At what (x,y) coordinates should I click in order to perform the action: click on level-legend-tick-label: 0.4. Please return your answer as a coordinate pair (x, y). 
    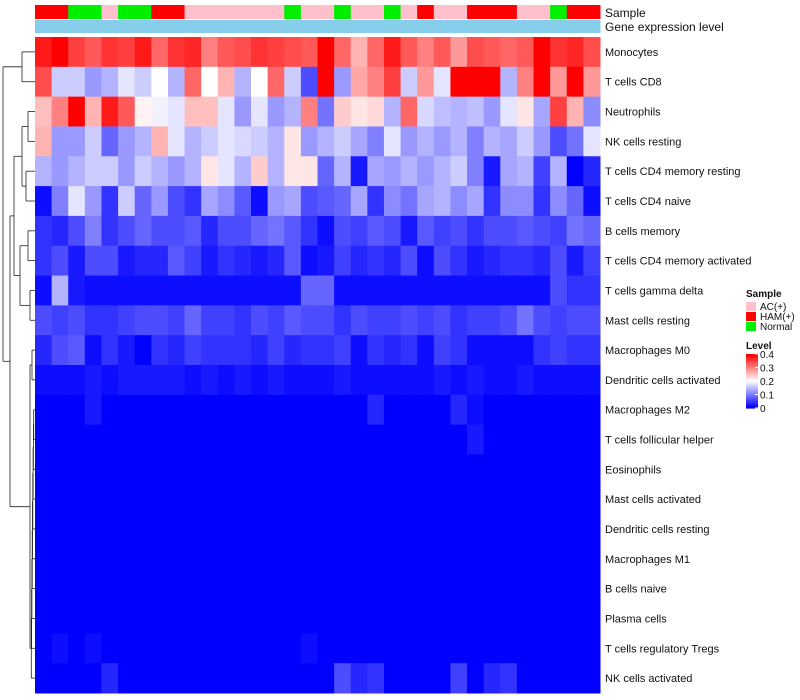
    Looking at the image, I should click on (767, 355).